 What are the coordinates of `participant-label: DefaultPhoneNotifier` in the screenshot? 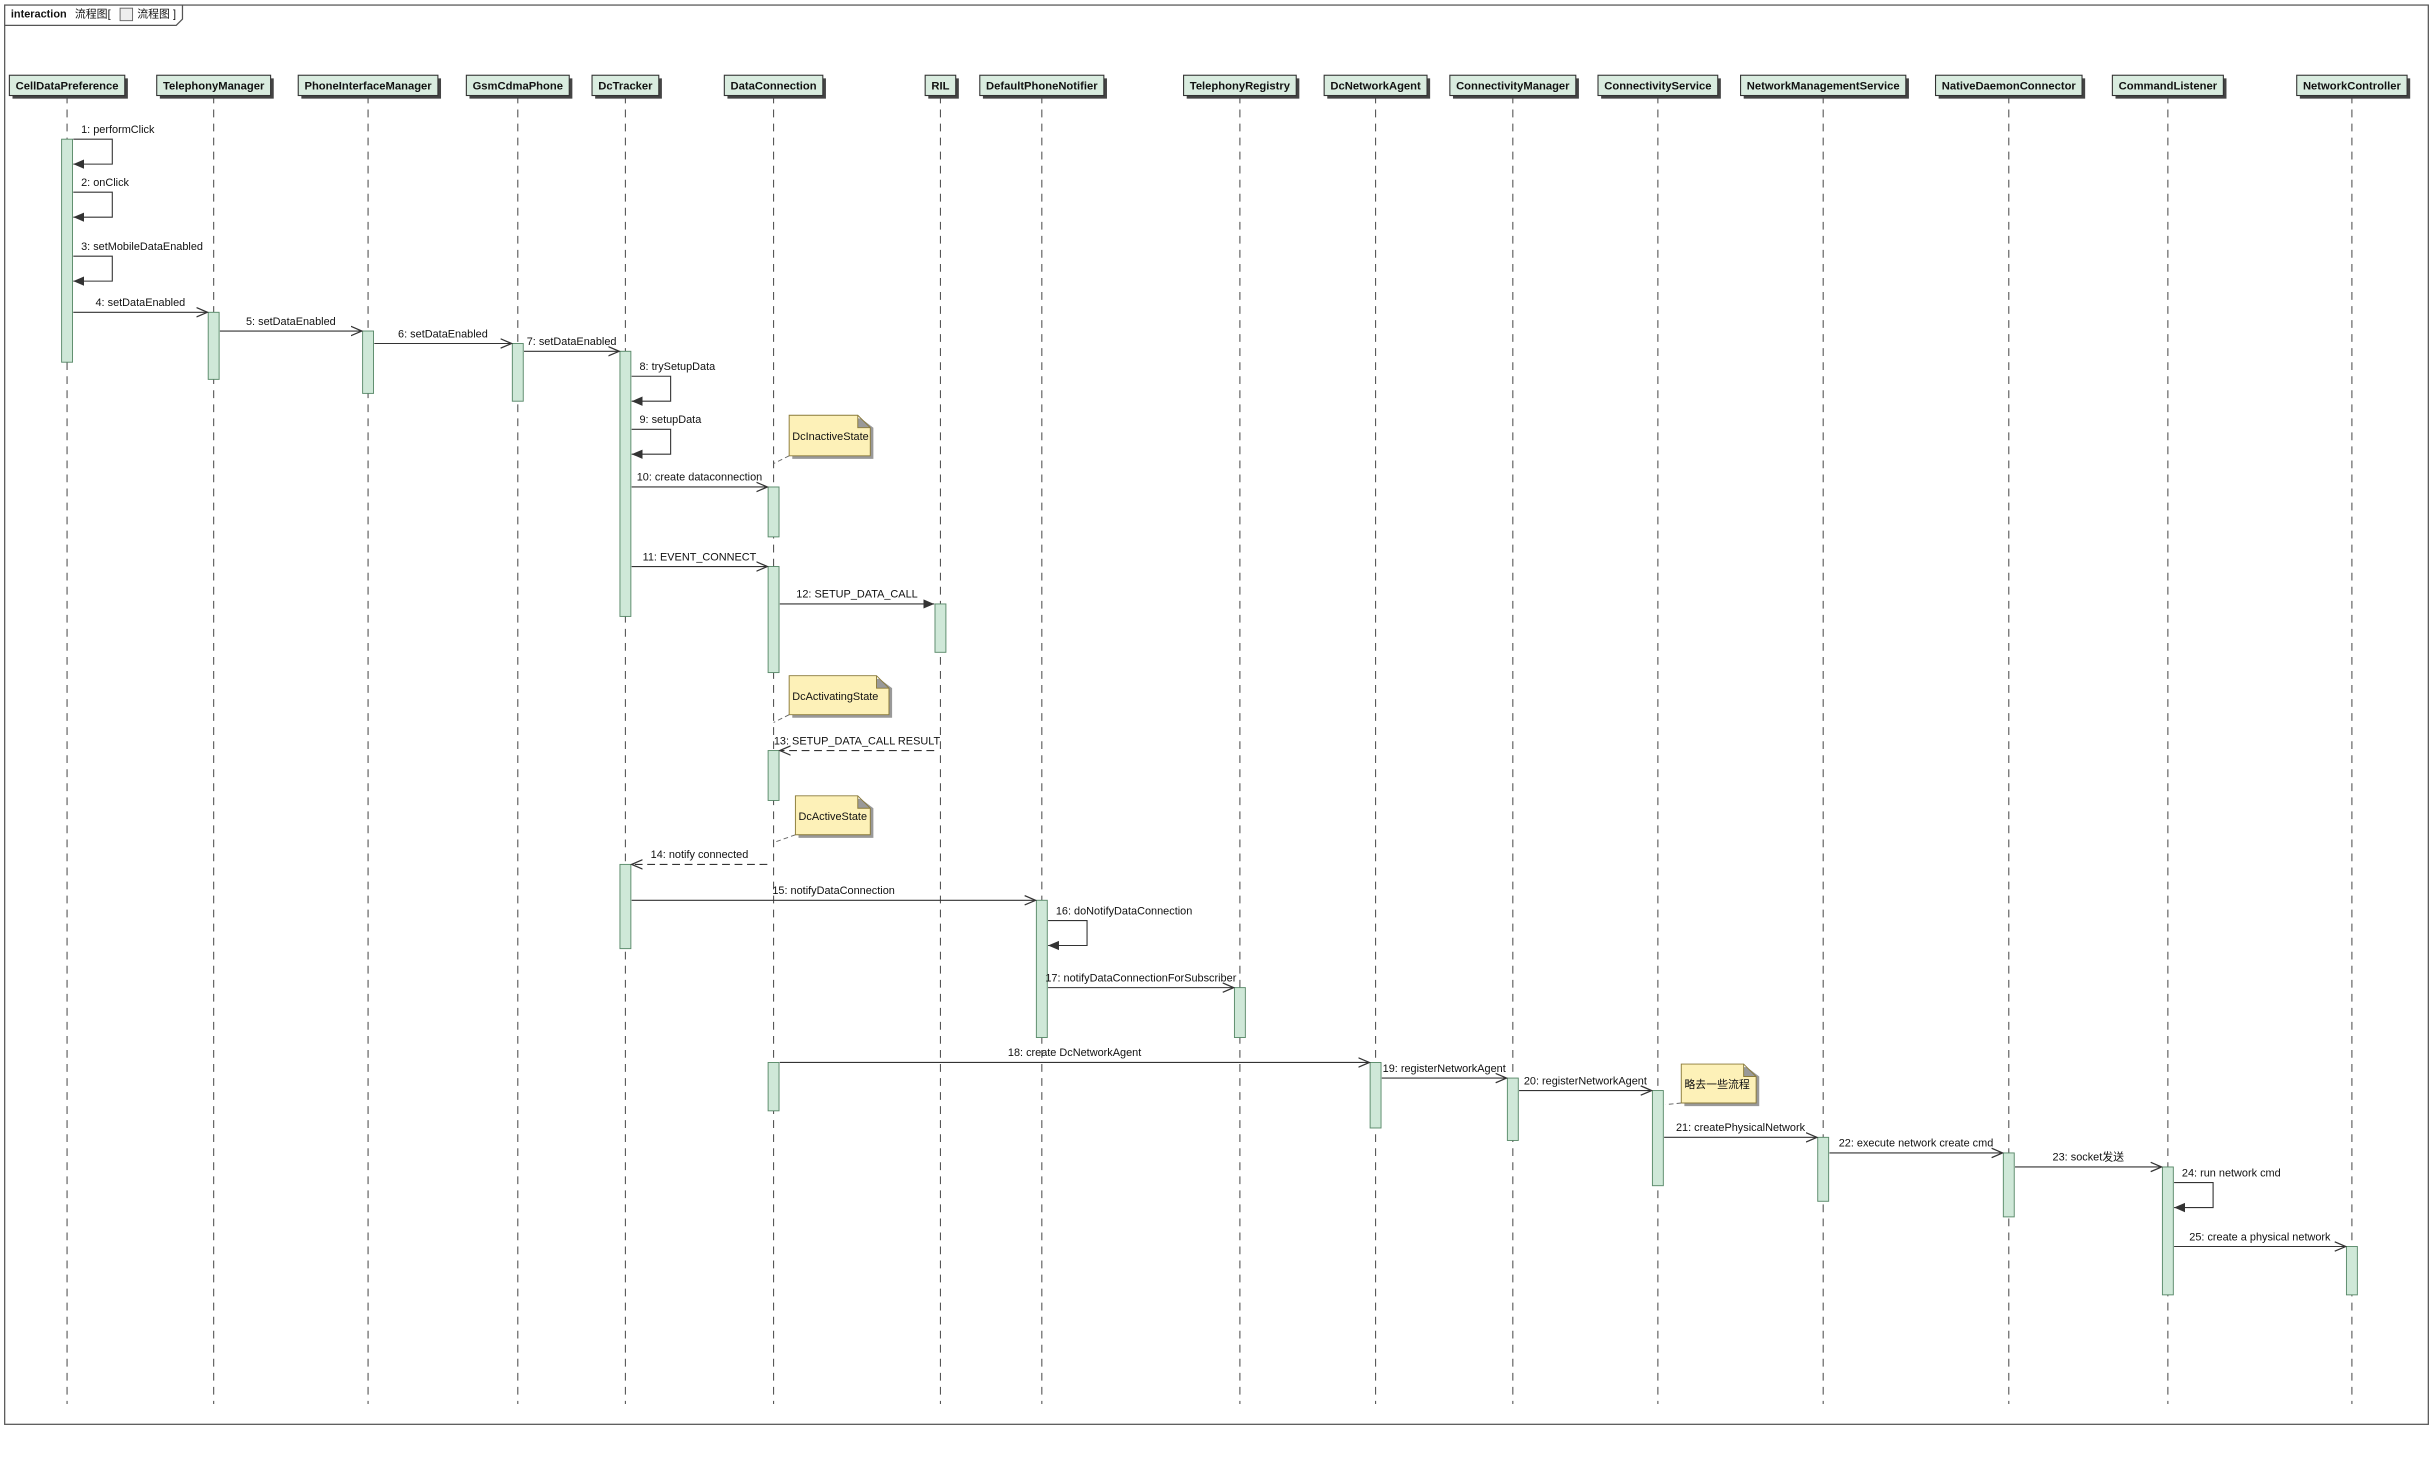 It's located at (1042, 86).